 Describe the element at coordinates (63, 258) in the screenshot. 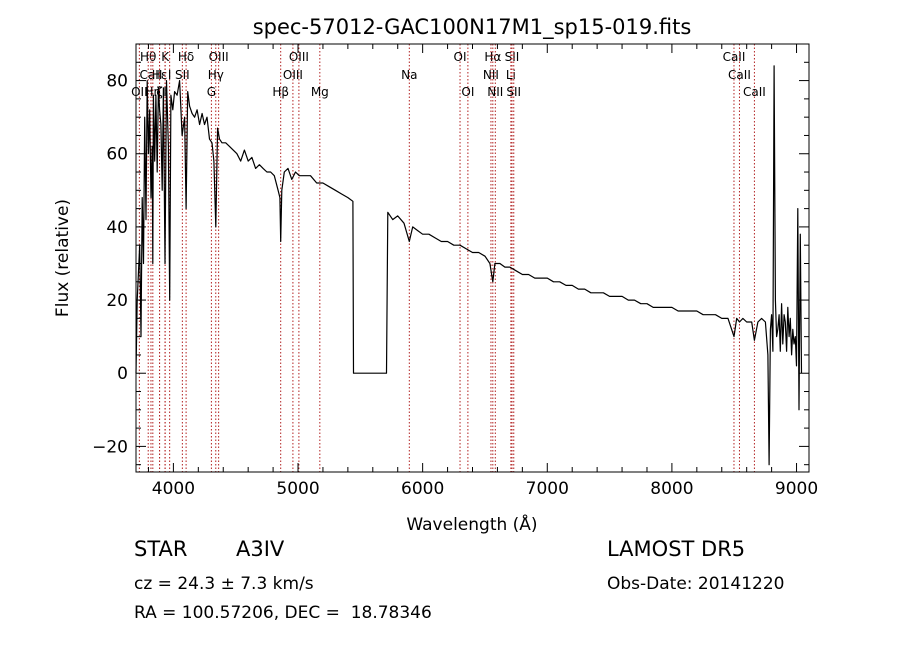

I see `y-axis-label: Flux (relative)` at that location.